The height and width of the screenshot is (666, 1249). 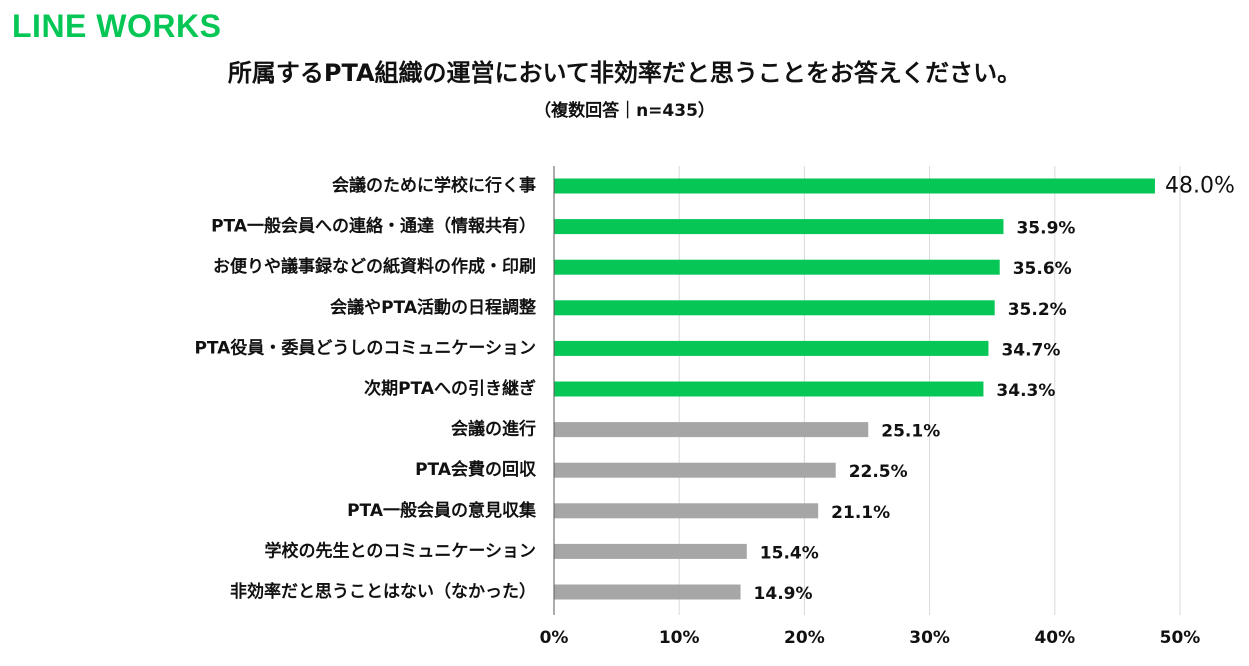 I want to click on category-label: PTA会費の回収, so click(x=476, y=469).